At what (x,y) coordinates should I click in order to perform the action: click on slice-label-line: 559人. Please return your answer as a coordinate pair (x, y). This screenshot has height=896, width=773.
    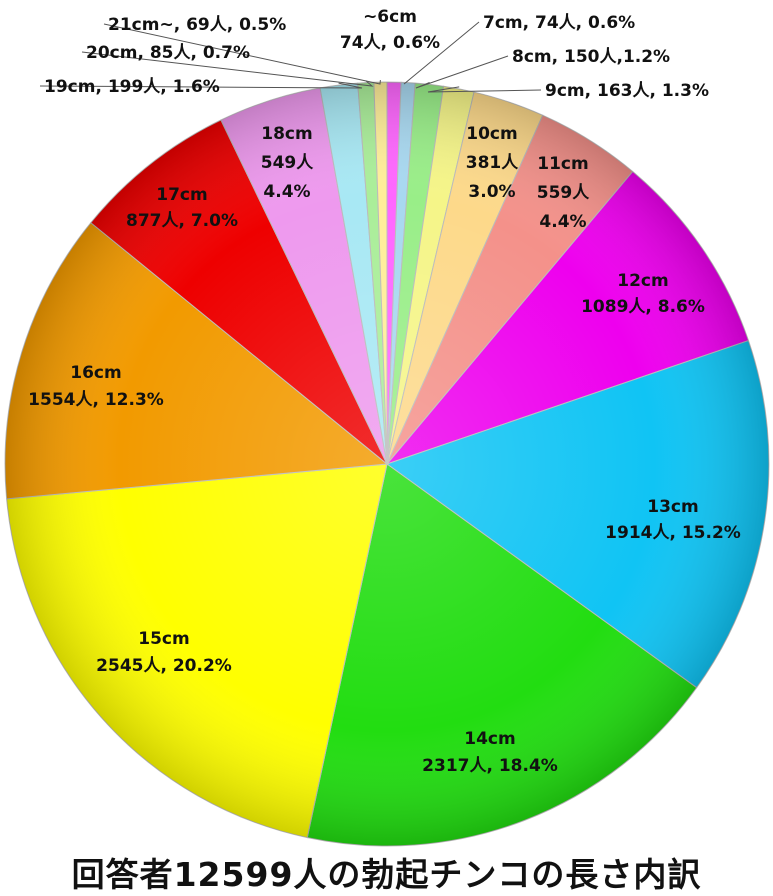
    Looking at the image, I should click on (563, 193).